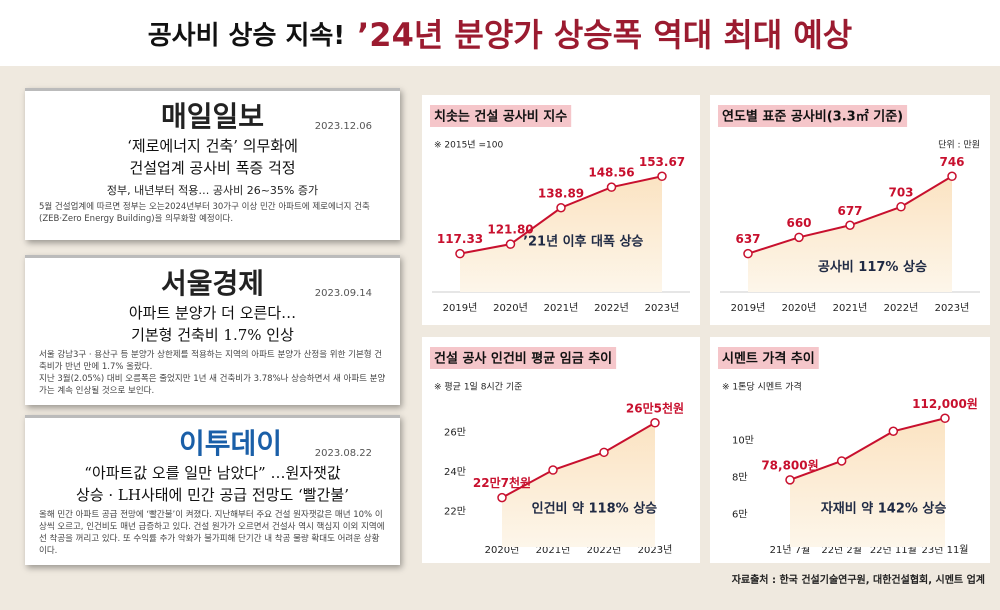 Image resolution: width=1000 pixels, height=610 pixels. Describe the element at coordinates (595, 508) in the screenshot. I see `annotation: 인건비 약 118% 상승` at that location.